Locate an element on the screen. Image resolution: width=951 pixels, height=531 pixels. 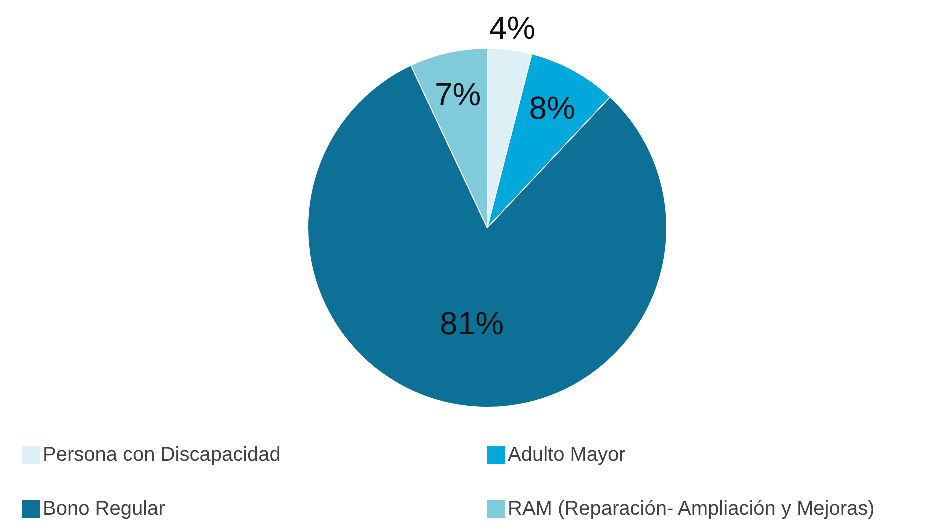
data-label: 8% is located at coordinates (552, 108).